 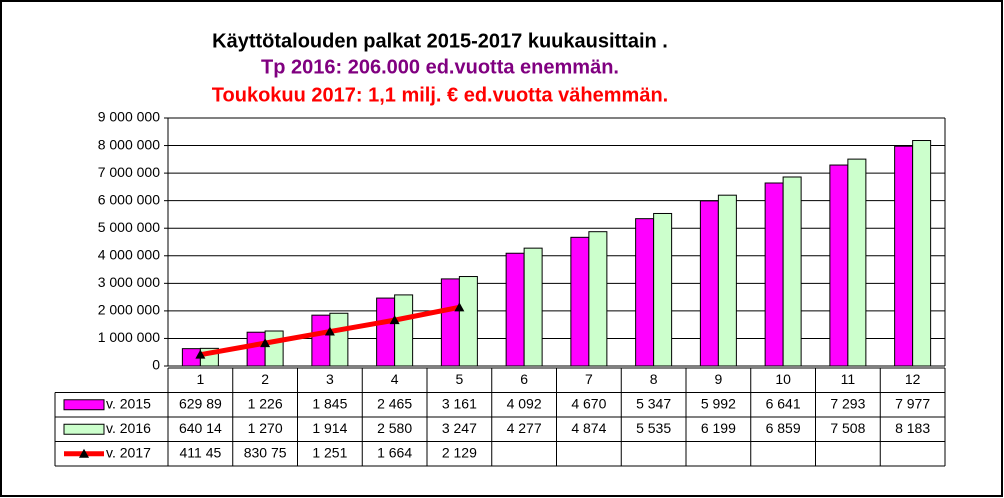 What do you see at coordinates (129, 282) in the screenshot?
I see `y-tick-label: 3 000 000` at bounding box center [129, 282].